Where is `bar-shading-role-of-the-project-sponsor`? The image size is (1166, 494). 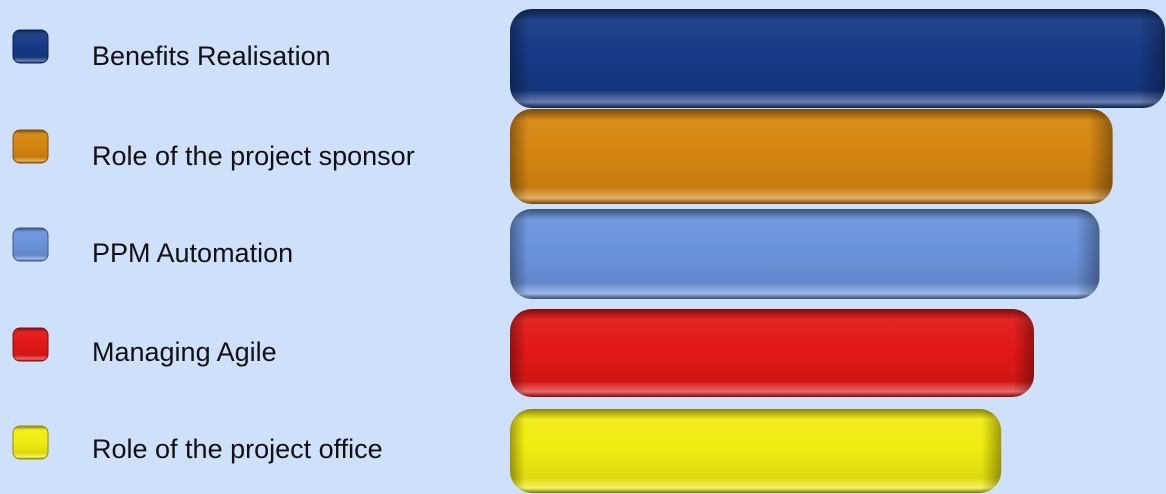
bar-shading-role-of-the-project-sponsor is located at coordinates (811, 156).